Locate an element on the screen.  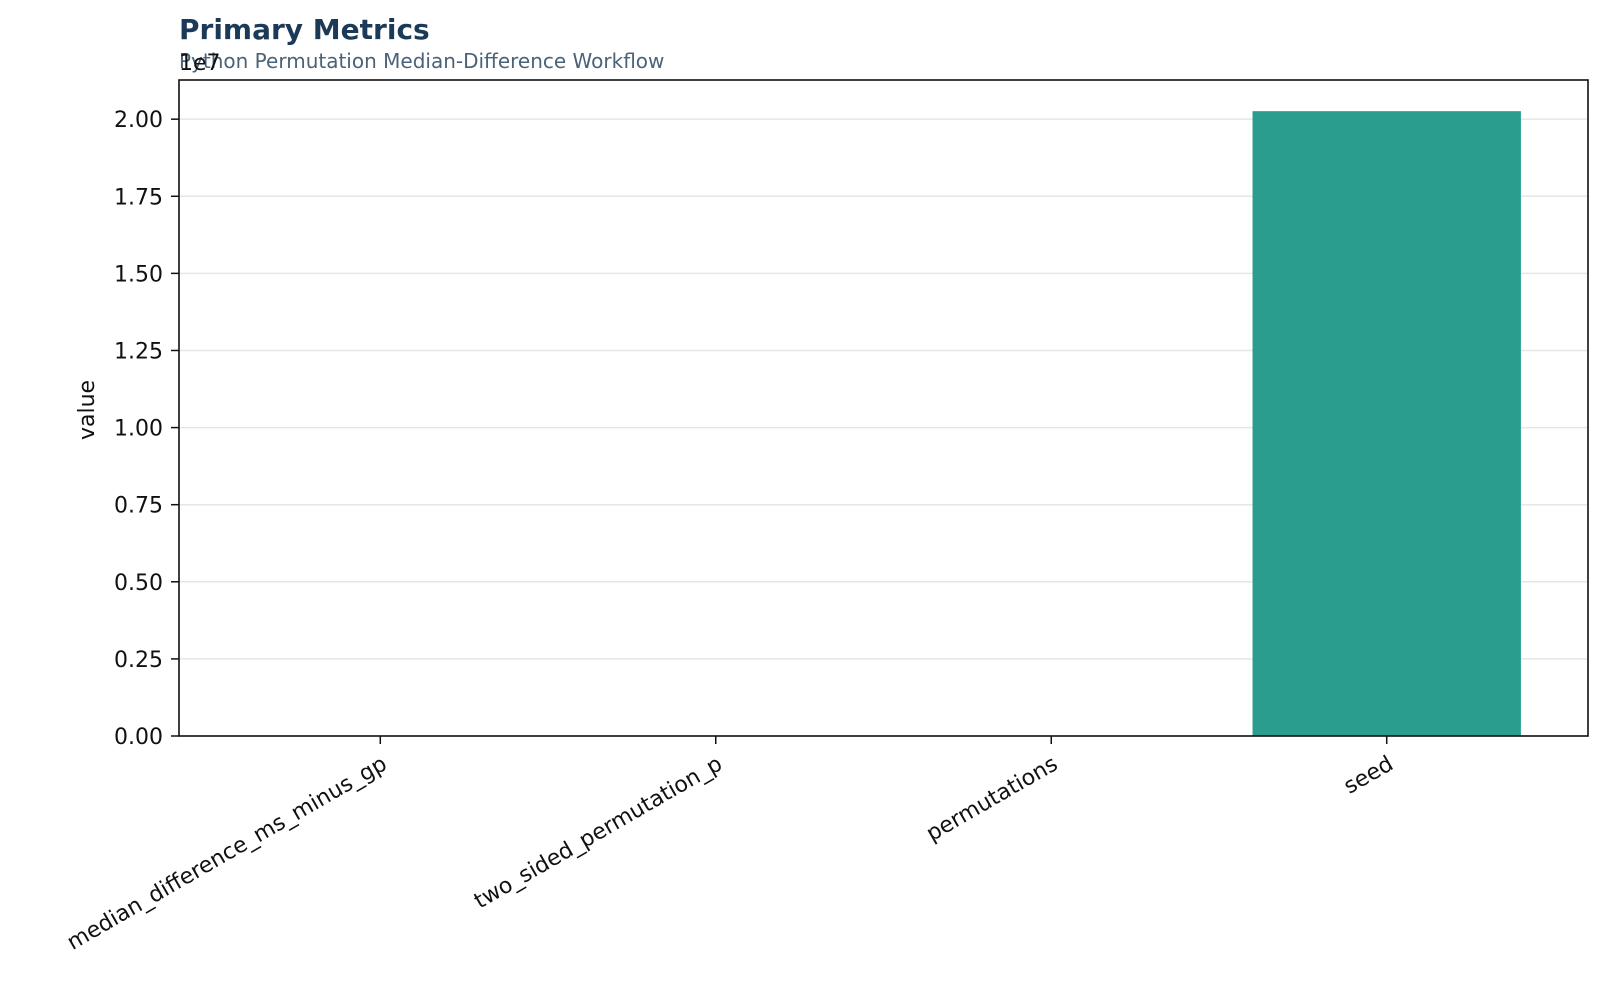
y-tick-label: 1.25 is located at coordinates (138, 351).